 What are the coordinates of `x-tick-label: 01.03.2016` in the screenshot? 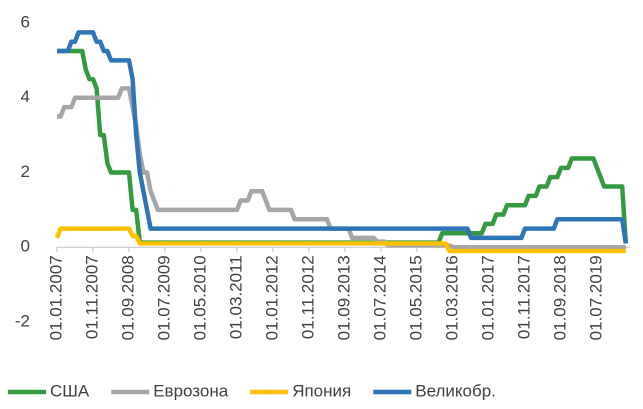 It's located at (451, 297).